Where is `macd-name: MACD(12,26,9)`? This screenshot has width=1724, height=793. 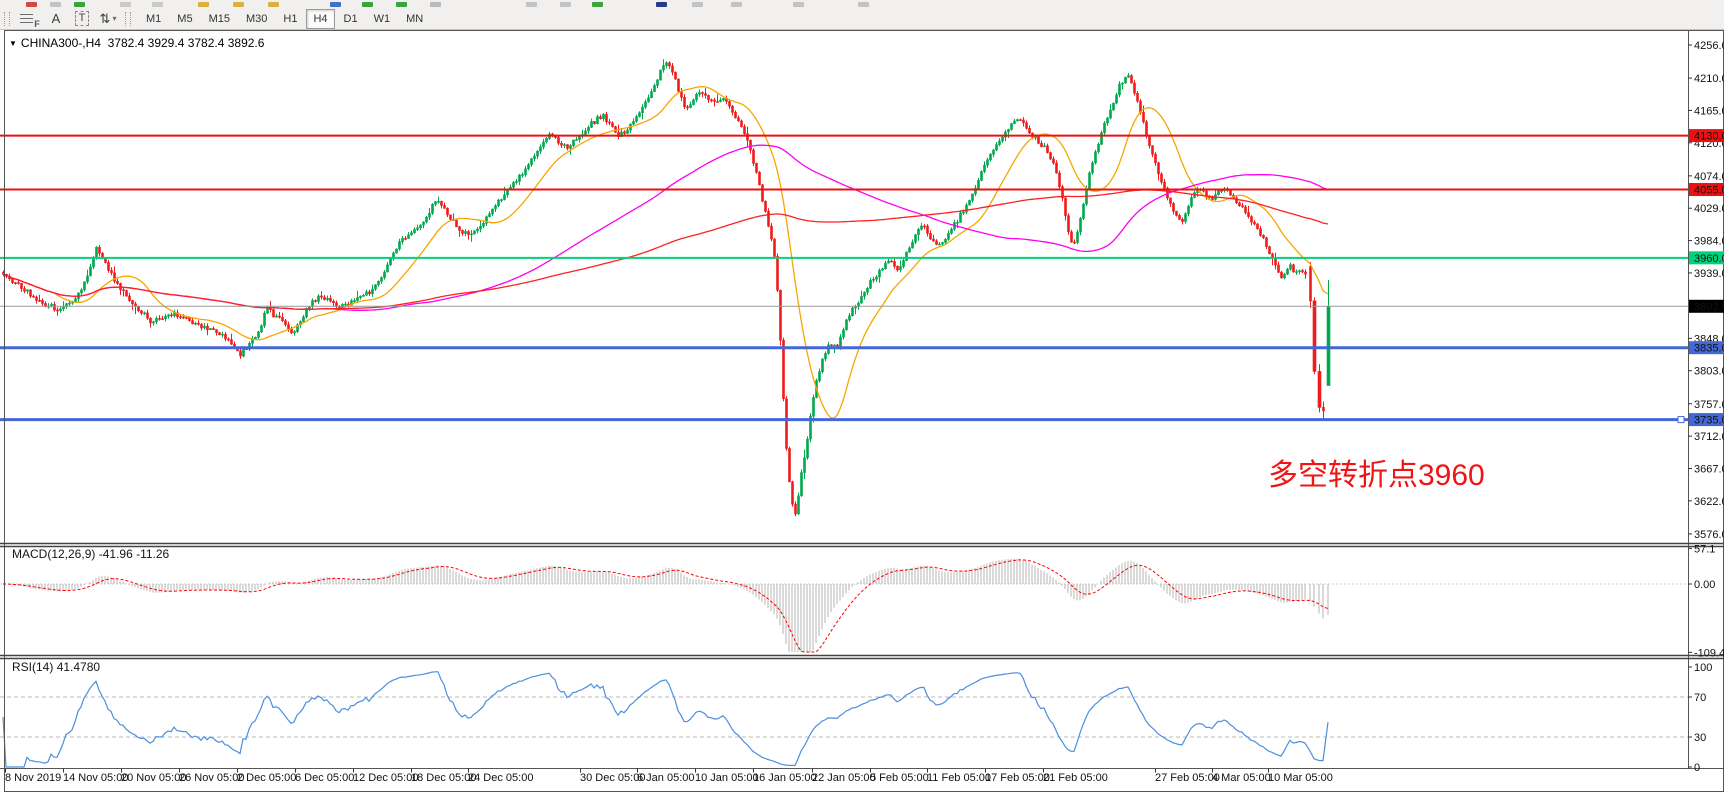 macd-name: MACD(12,26,9) is located at coordinates (54, 554).